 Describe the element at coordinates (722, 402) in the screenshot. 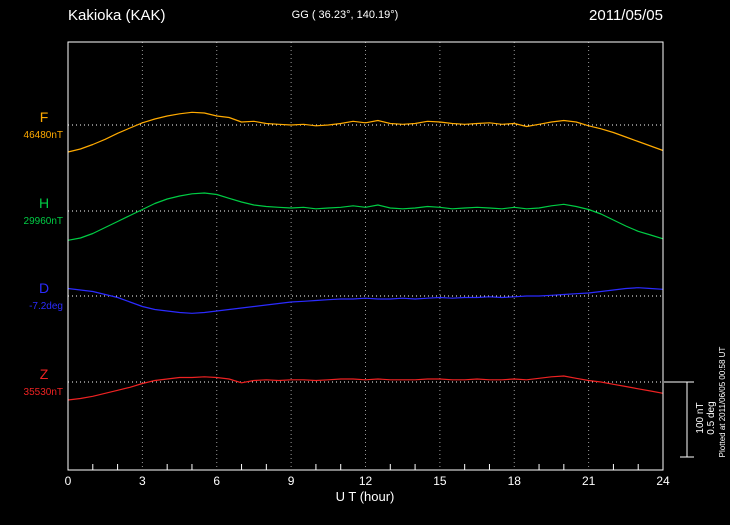

I see `plotted-at-note: Plotted at 2011/06/05 00:58 UT` at that location.